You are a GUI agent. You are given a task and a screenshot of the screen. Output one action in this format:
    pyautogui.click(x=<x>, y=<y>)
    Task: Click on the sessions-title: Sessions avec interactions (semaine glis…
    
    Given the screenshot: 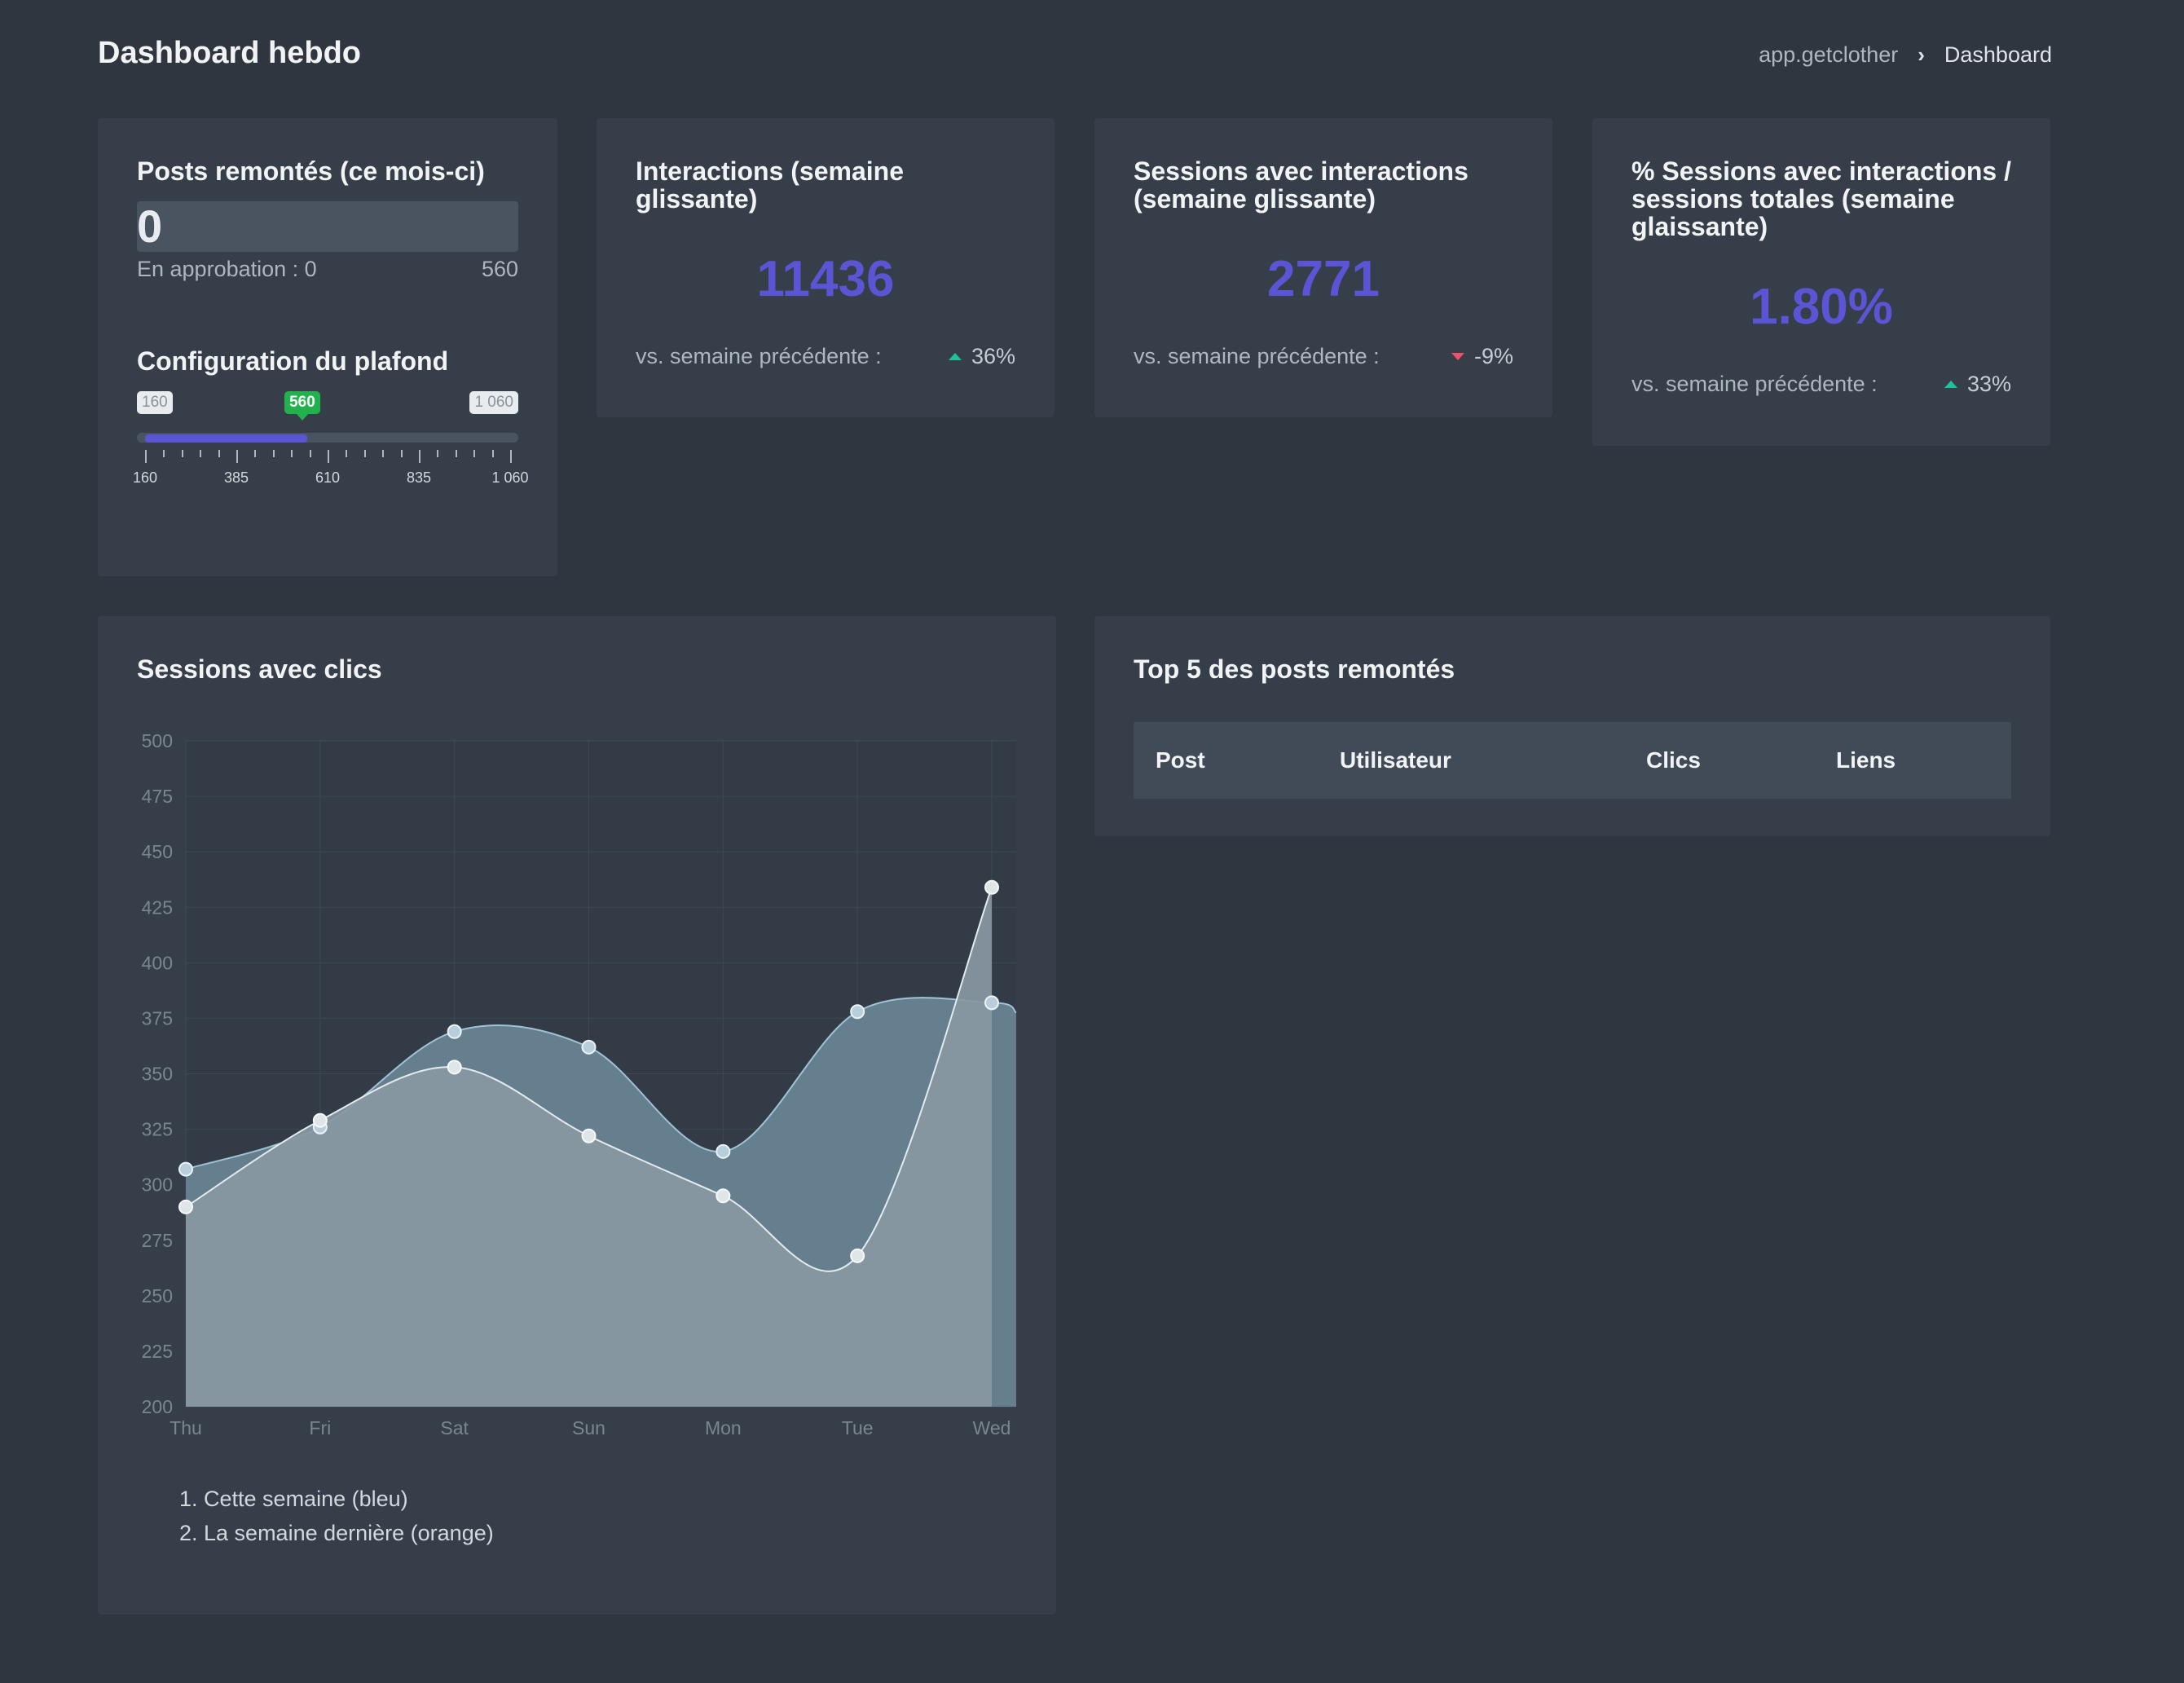 What is the action you would take?
    pyautogui.click(x=1301, y=185)
    